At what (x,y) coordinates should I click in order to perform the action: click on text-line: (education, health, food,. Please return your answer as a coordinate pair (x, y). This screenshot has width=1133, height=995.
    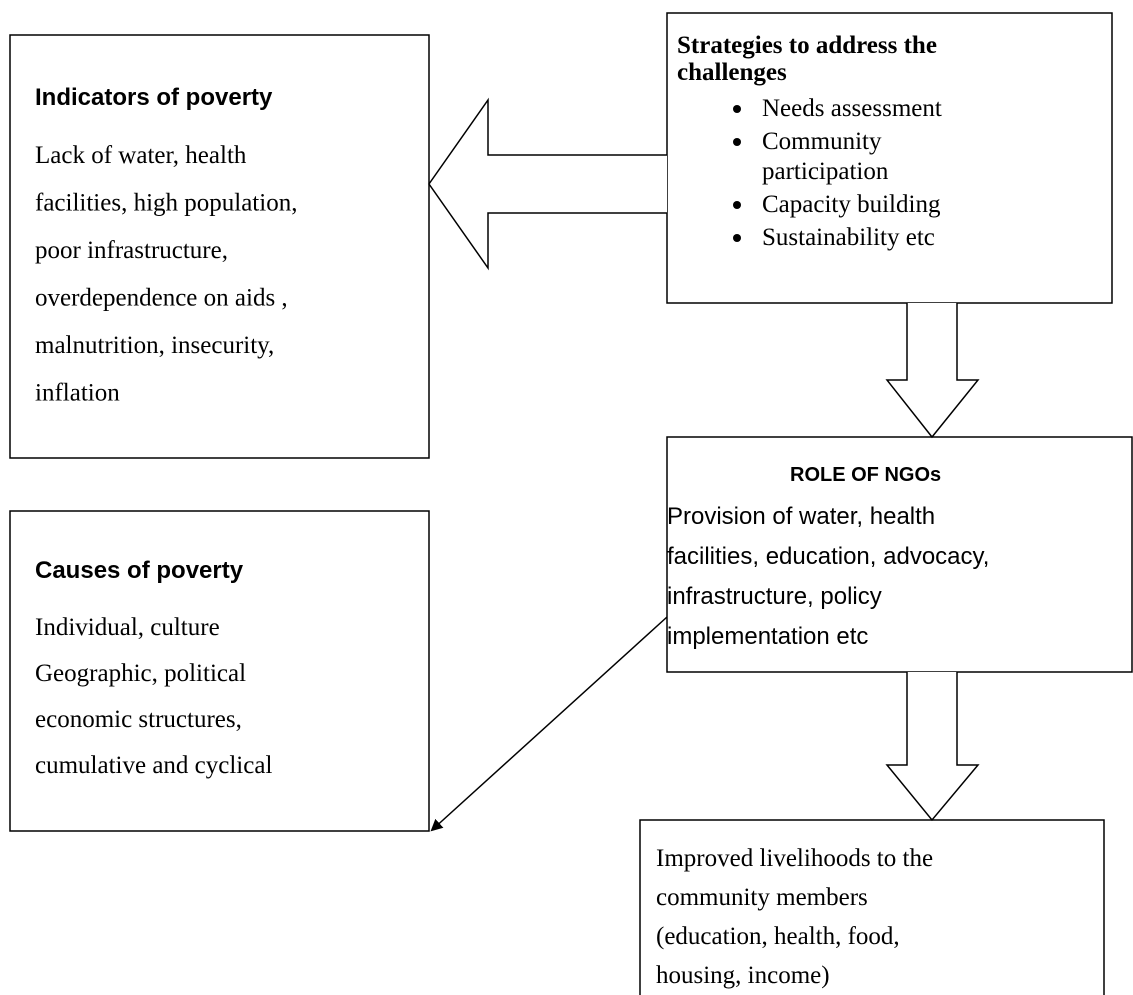
    Looking at the image, I should click on (778, 936).